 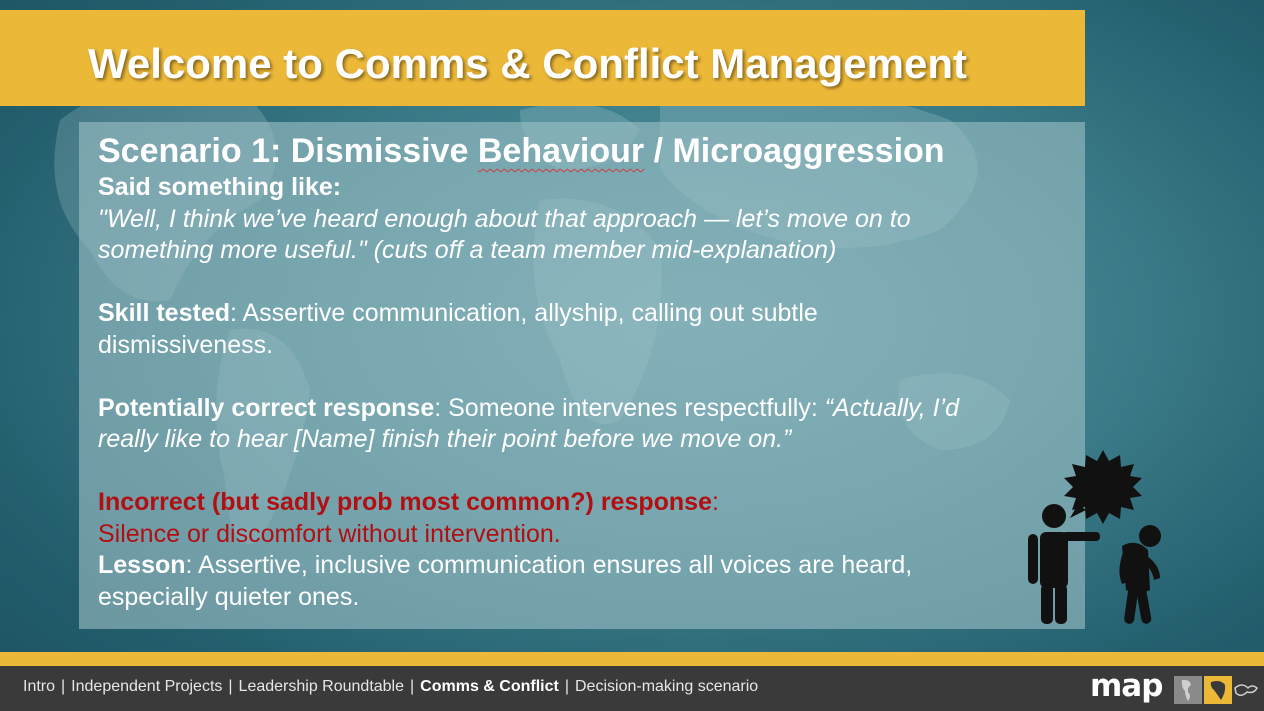 What do you see at coordinates (147, 686) in the screenshot?
I see `nav-item-independent-projects: Independent Projects` at bounding box center [147, 686].